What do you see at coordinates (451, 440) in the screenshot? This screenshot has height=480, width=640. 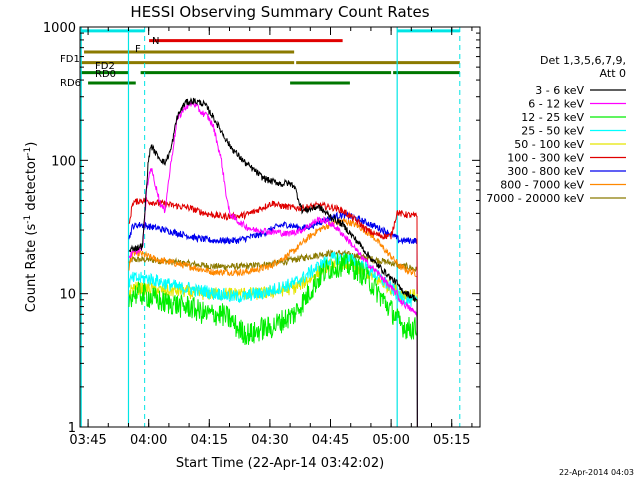 I see `x-tick-label: 05:15` at bounding box center [451, 440].